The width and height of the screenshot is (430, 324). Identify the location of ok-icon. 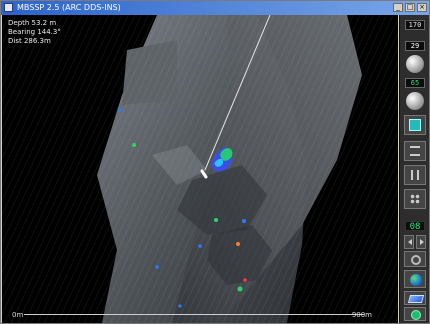
(416, 315).